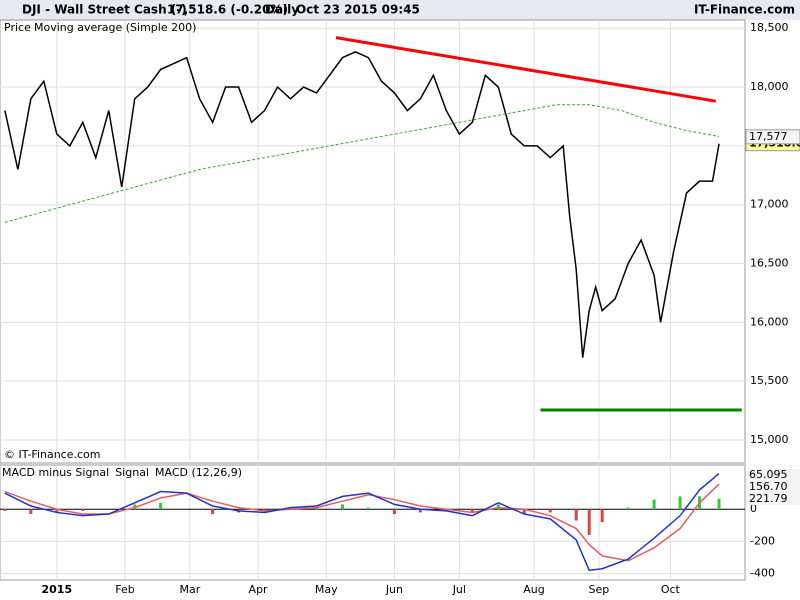 The width and height of the screenshot is (800, 600). What do you see at coordinates (769, 263) in the screenshot?
I see `y-tick-label: 16,500` at bounding box center [769, 263].